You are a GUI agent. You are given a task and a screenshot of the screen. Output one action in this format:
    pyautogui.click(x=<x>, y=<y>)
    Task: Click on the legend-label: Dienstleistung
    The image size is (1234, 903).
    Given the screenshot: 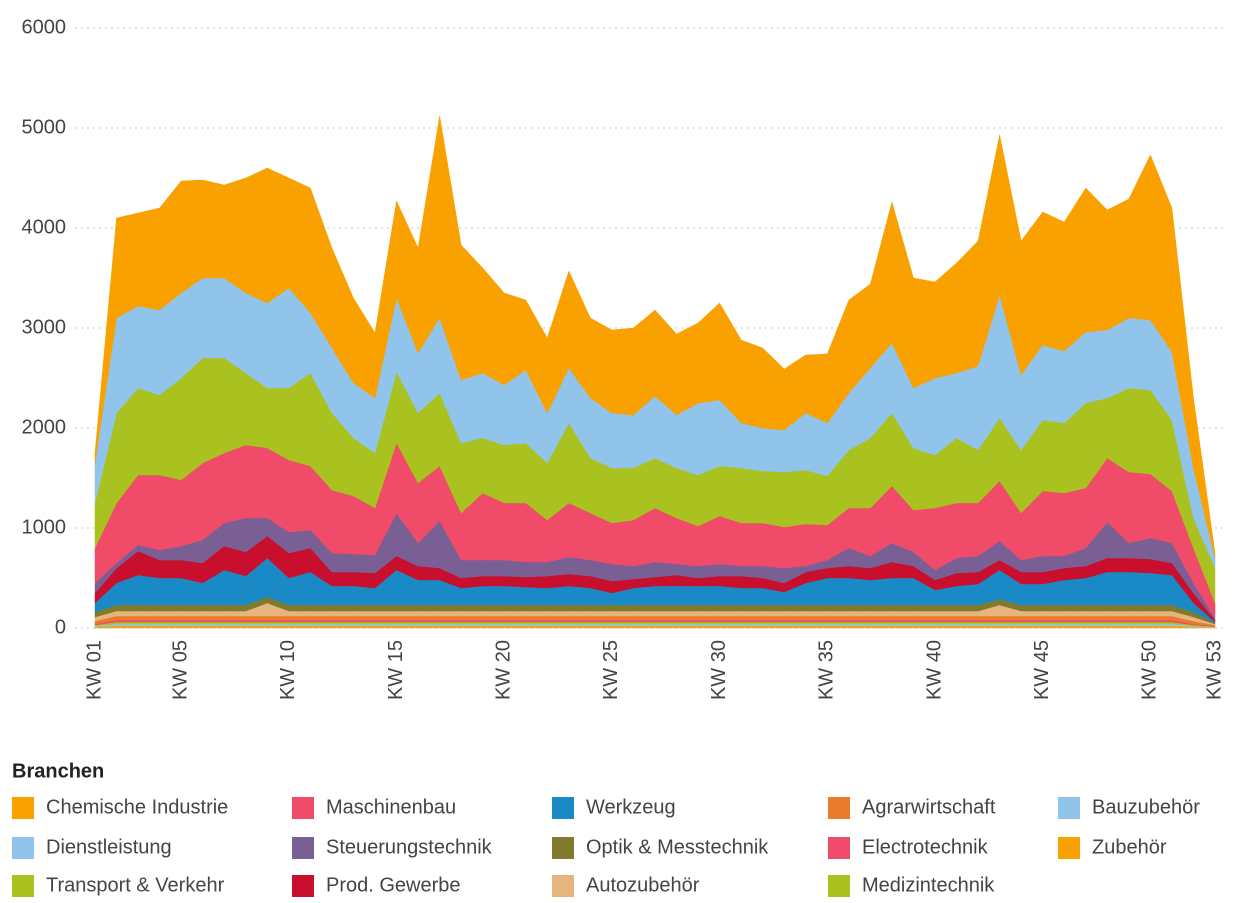 What is the action you would take?
    pyautogui.click(x=109, y=847)
    